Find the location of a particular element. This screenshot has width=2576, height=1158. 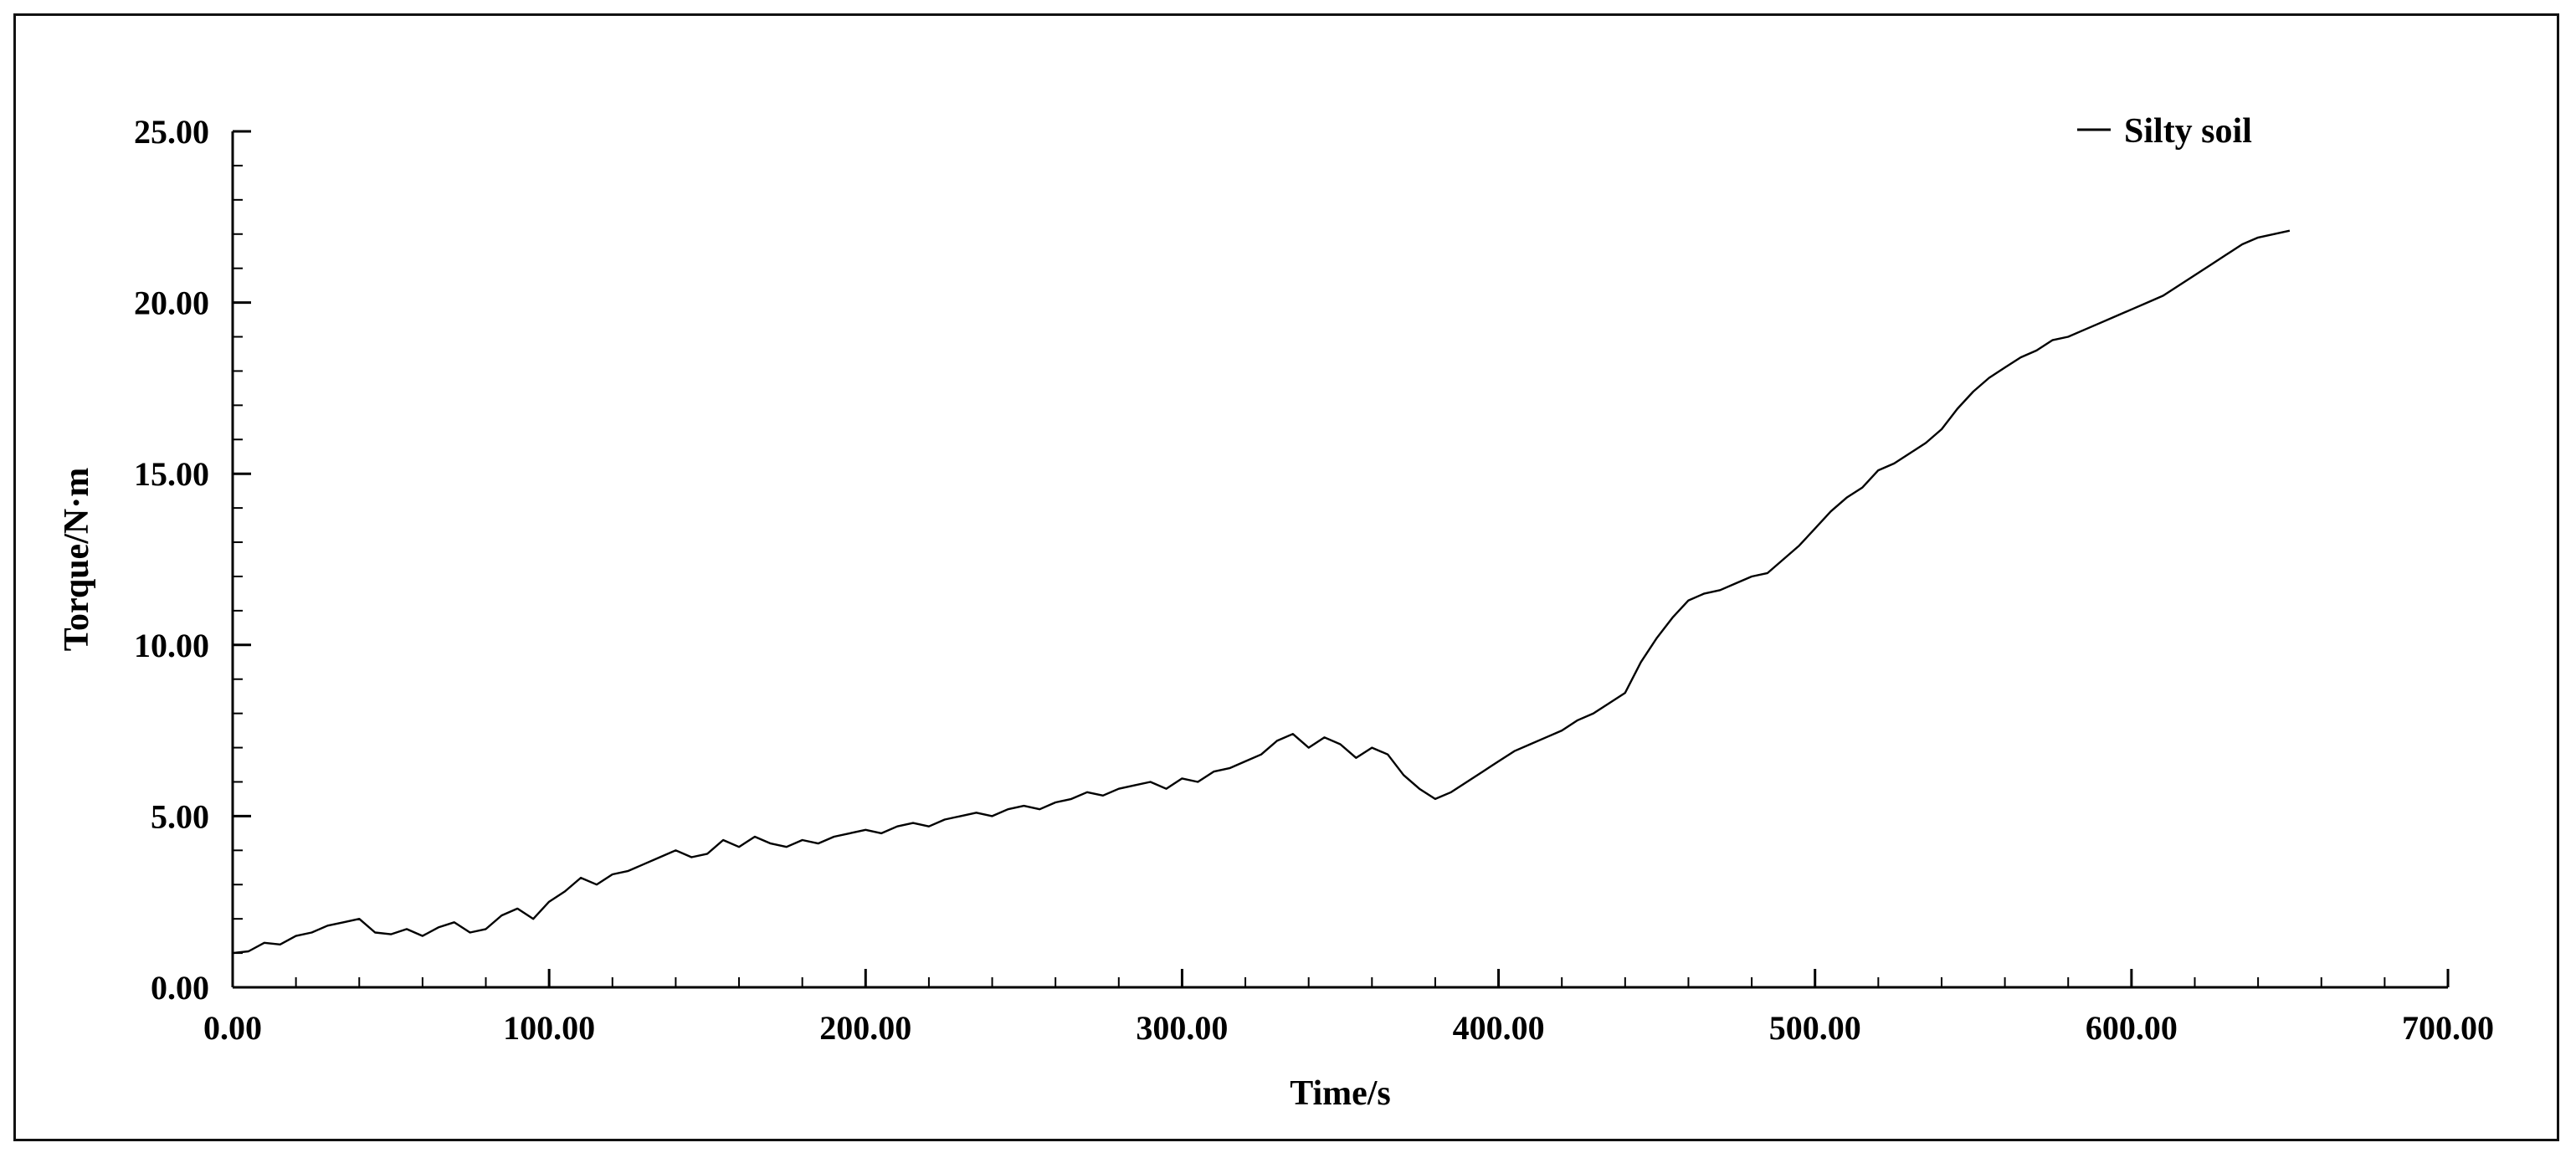

legend-label: Silty soil is located at coordinates (2188, 131).